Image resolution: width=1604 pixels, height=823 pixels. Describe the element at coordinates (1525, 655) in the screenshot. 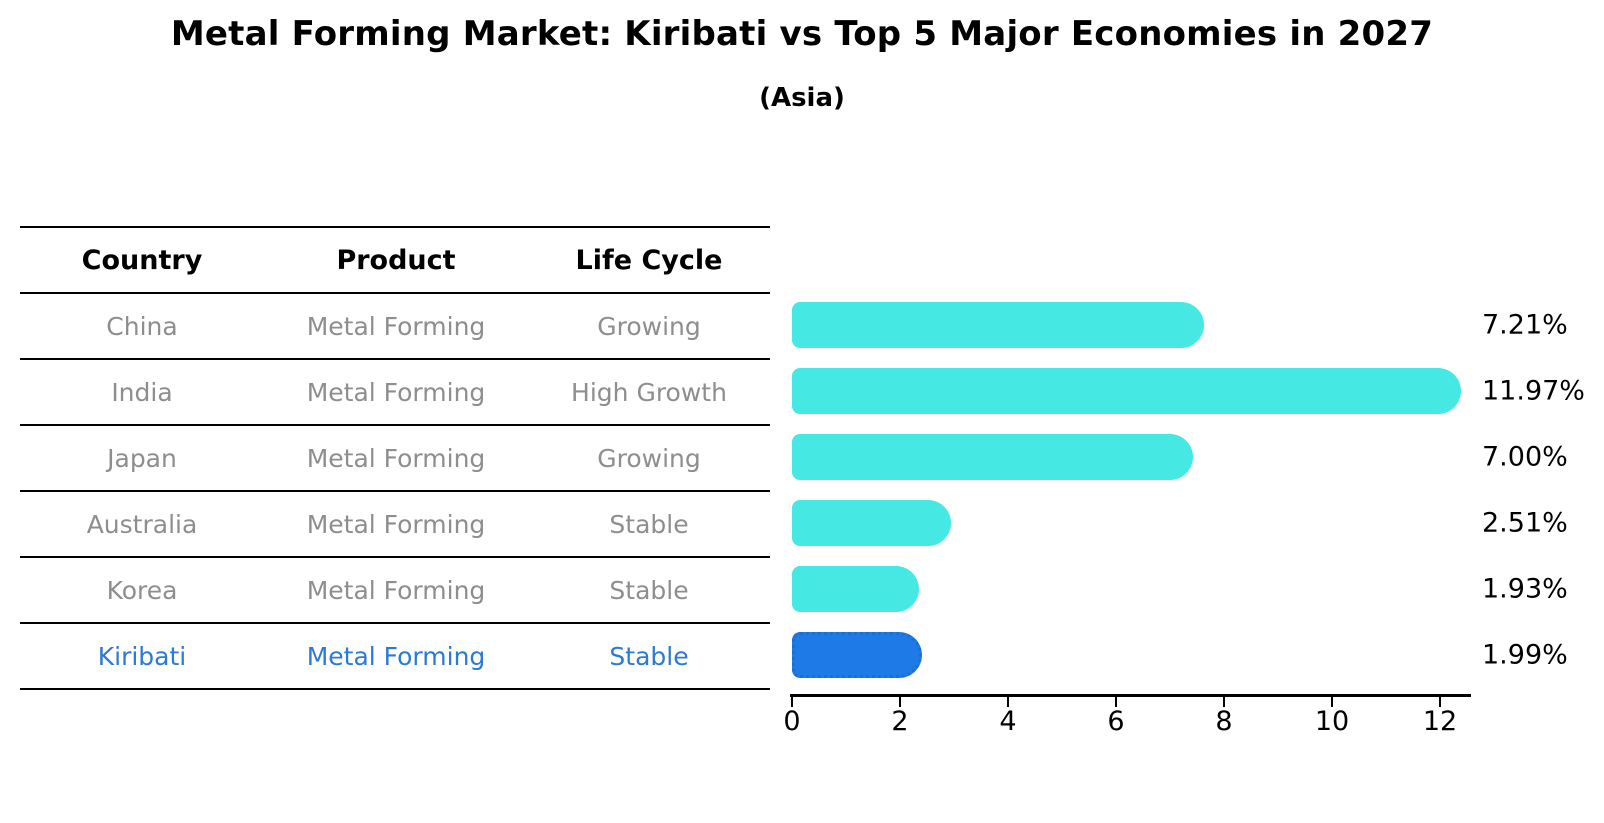

I see `value-label-kiribati: 1.99%` at that location.